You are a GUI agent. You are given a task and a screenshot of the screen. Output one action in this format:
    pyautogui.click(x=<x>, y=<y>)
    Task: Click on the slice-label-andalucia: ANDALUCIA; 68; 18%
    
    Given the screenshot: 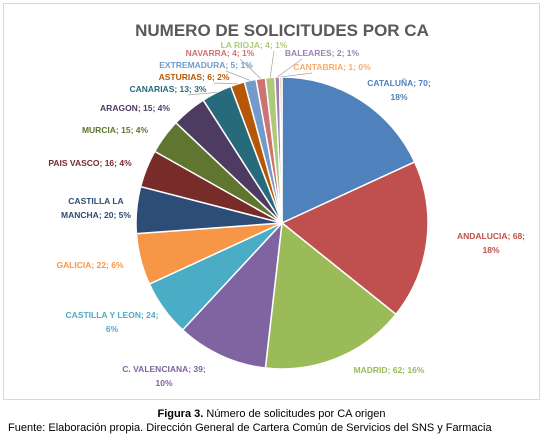 What is the action you would take?
    pyautogui.click(x=491, y=243)
    